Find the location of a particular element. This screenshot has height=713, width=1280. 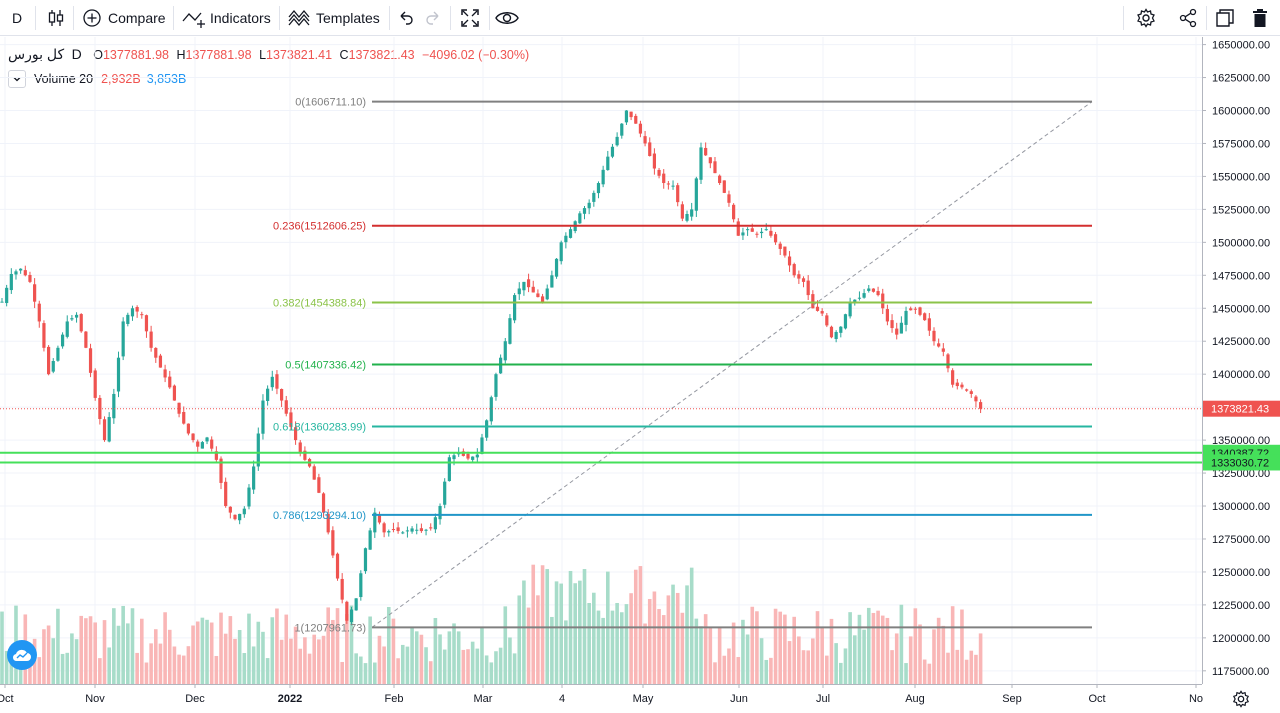

time-tick-label: 2022 is located at coordinates (290, 699).